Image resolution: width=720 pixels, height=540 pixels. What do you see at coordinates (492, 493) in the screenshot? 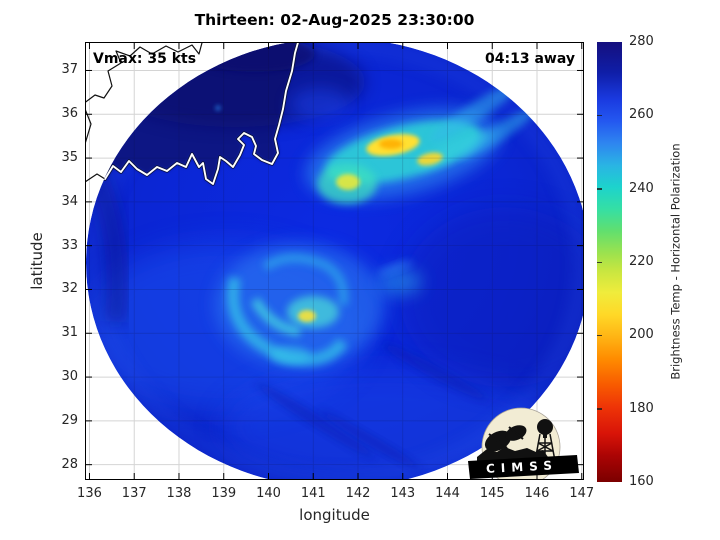
I see `x-tick-label: 145` at bounding box center [492, 493].